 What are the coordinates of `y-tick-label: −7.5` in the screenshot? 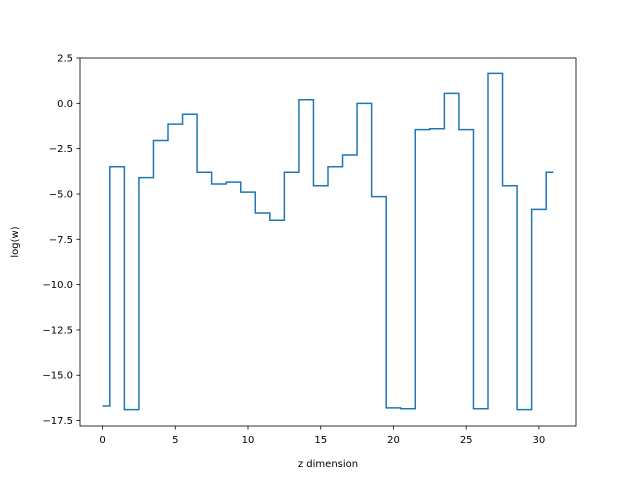 It's located at (61, 240).